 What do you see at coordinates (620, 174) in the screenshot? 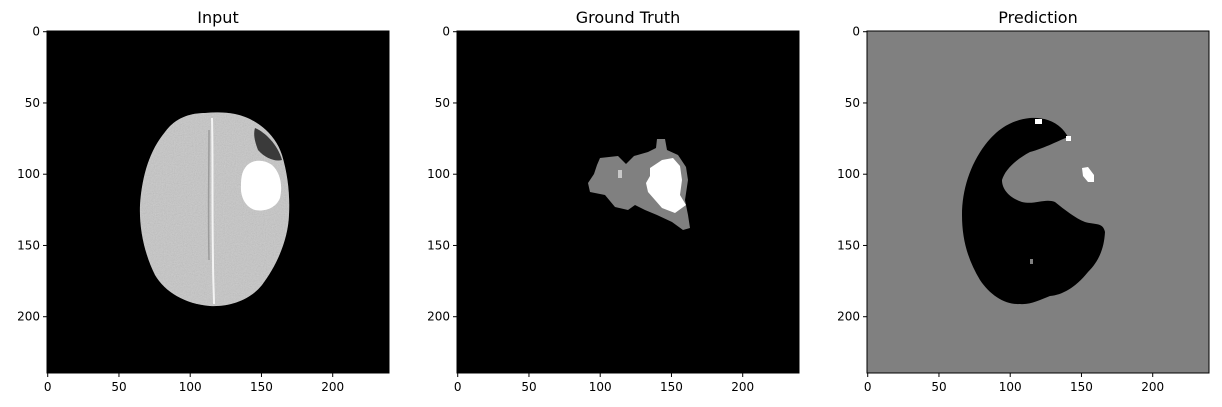
I see `speckle` at bounding box center [620, 174].